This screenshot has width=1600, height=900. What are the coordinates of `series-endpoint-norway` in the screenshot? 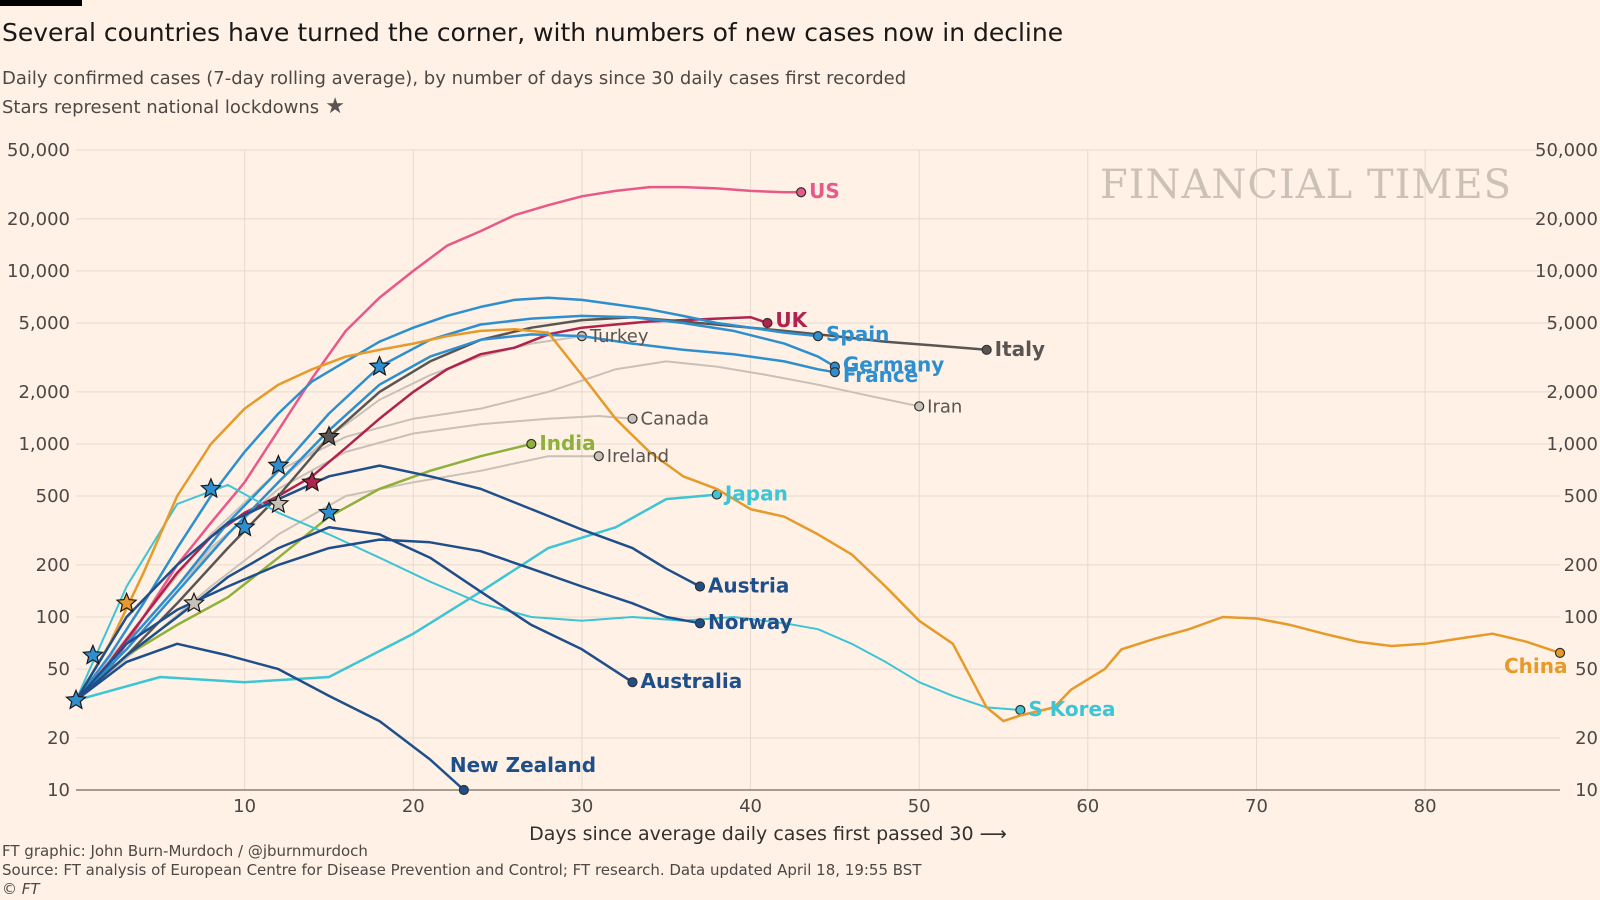 It's located at (700, 623).